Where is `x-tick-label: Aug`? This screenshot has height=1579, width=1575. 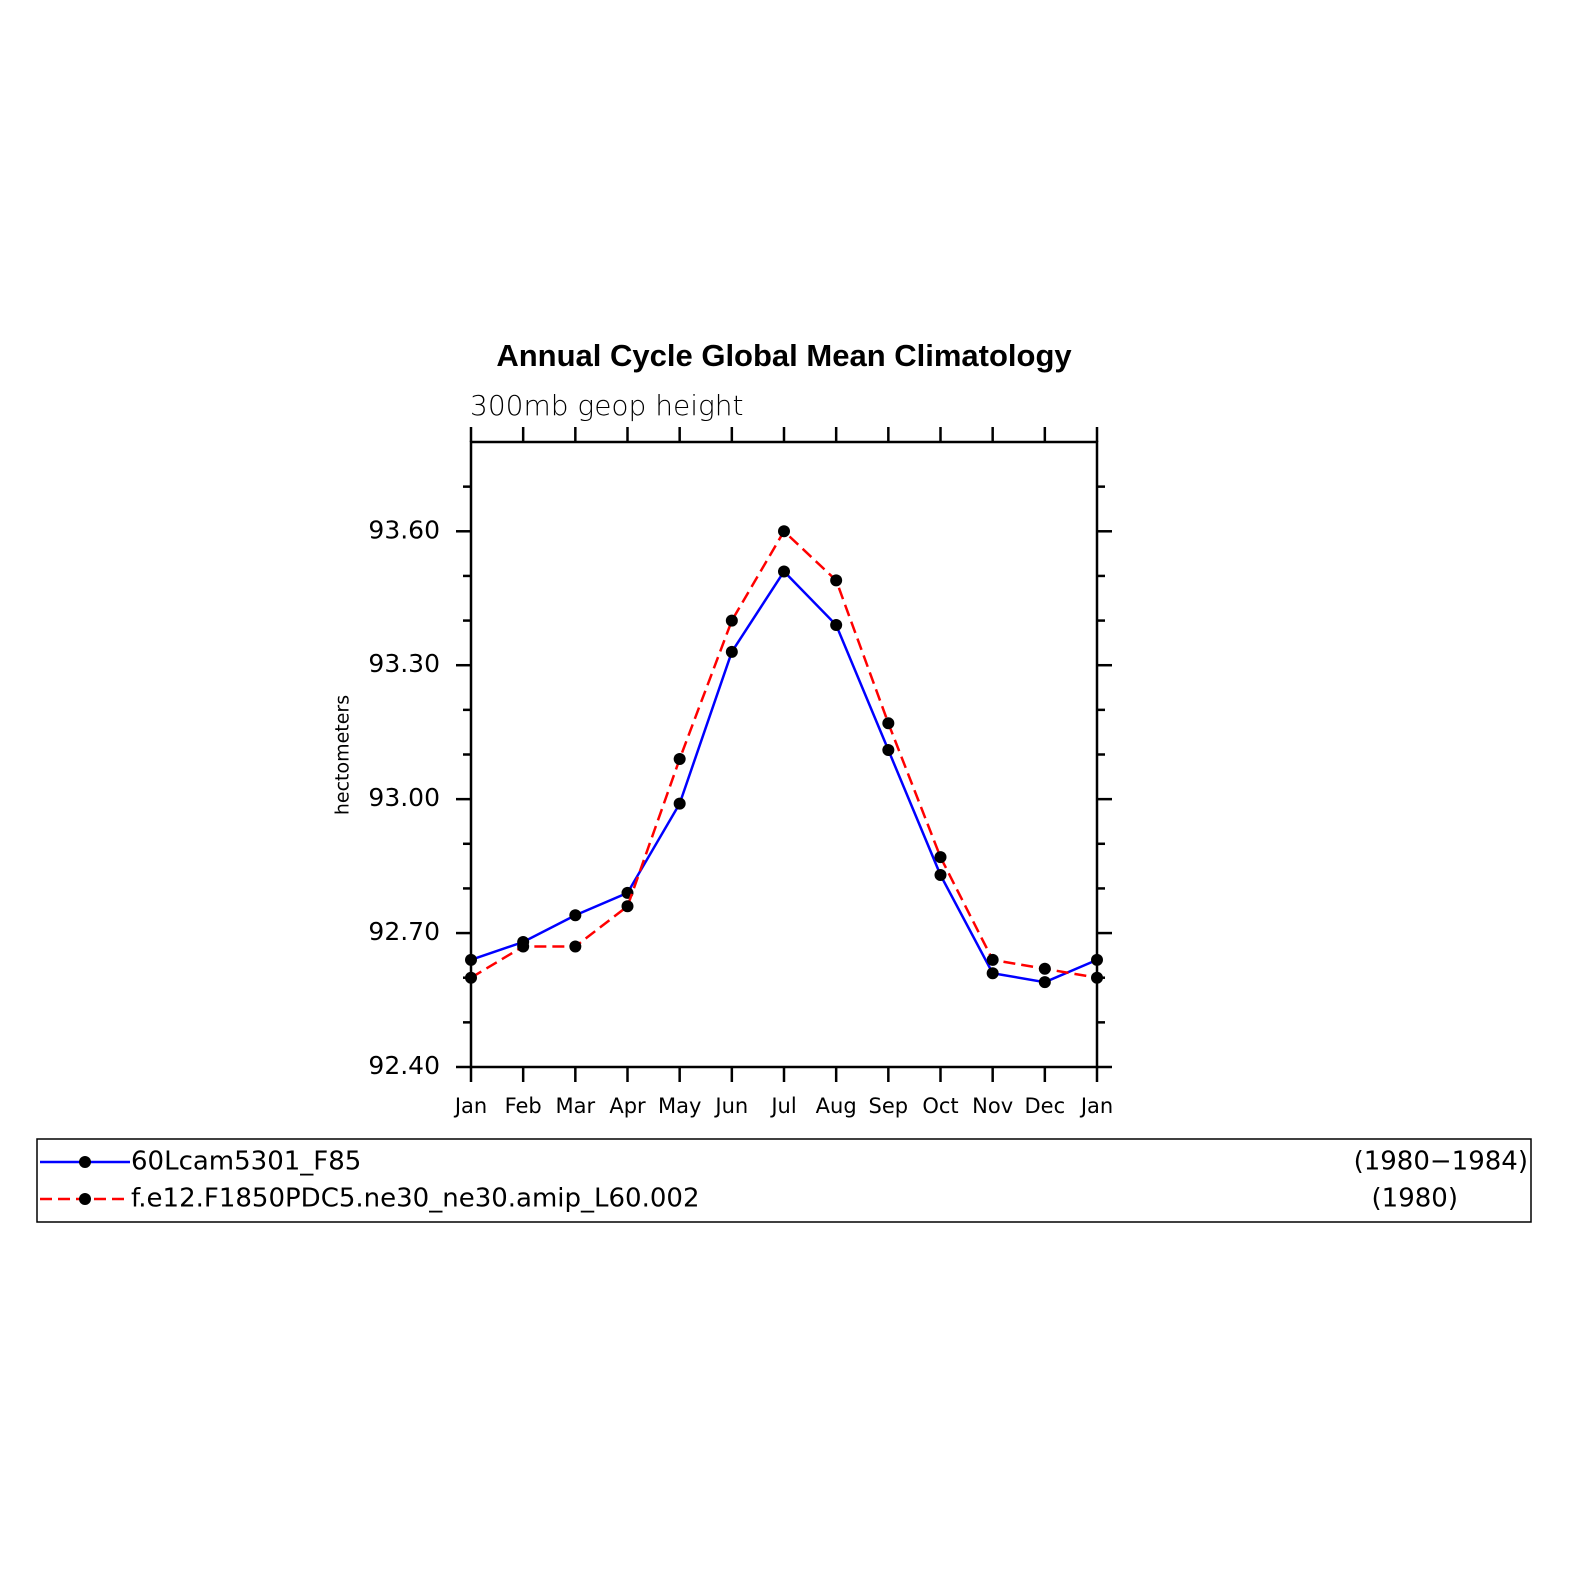 x-tick-label: Aug is located at coordinates (836, 1106).